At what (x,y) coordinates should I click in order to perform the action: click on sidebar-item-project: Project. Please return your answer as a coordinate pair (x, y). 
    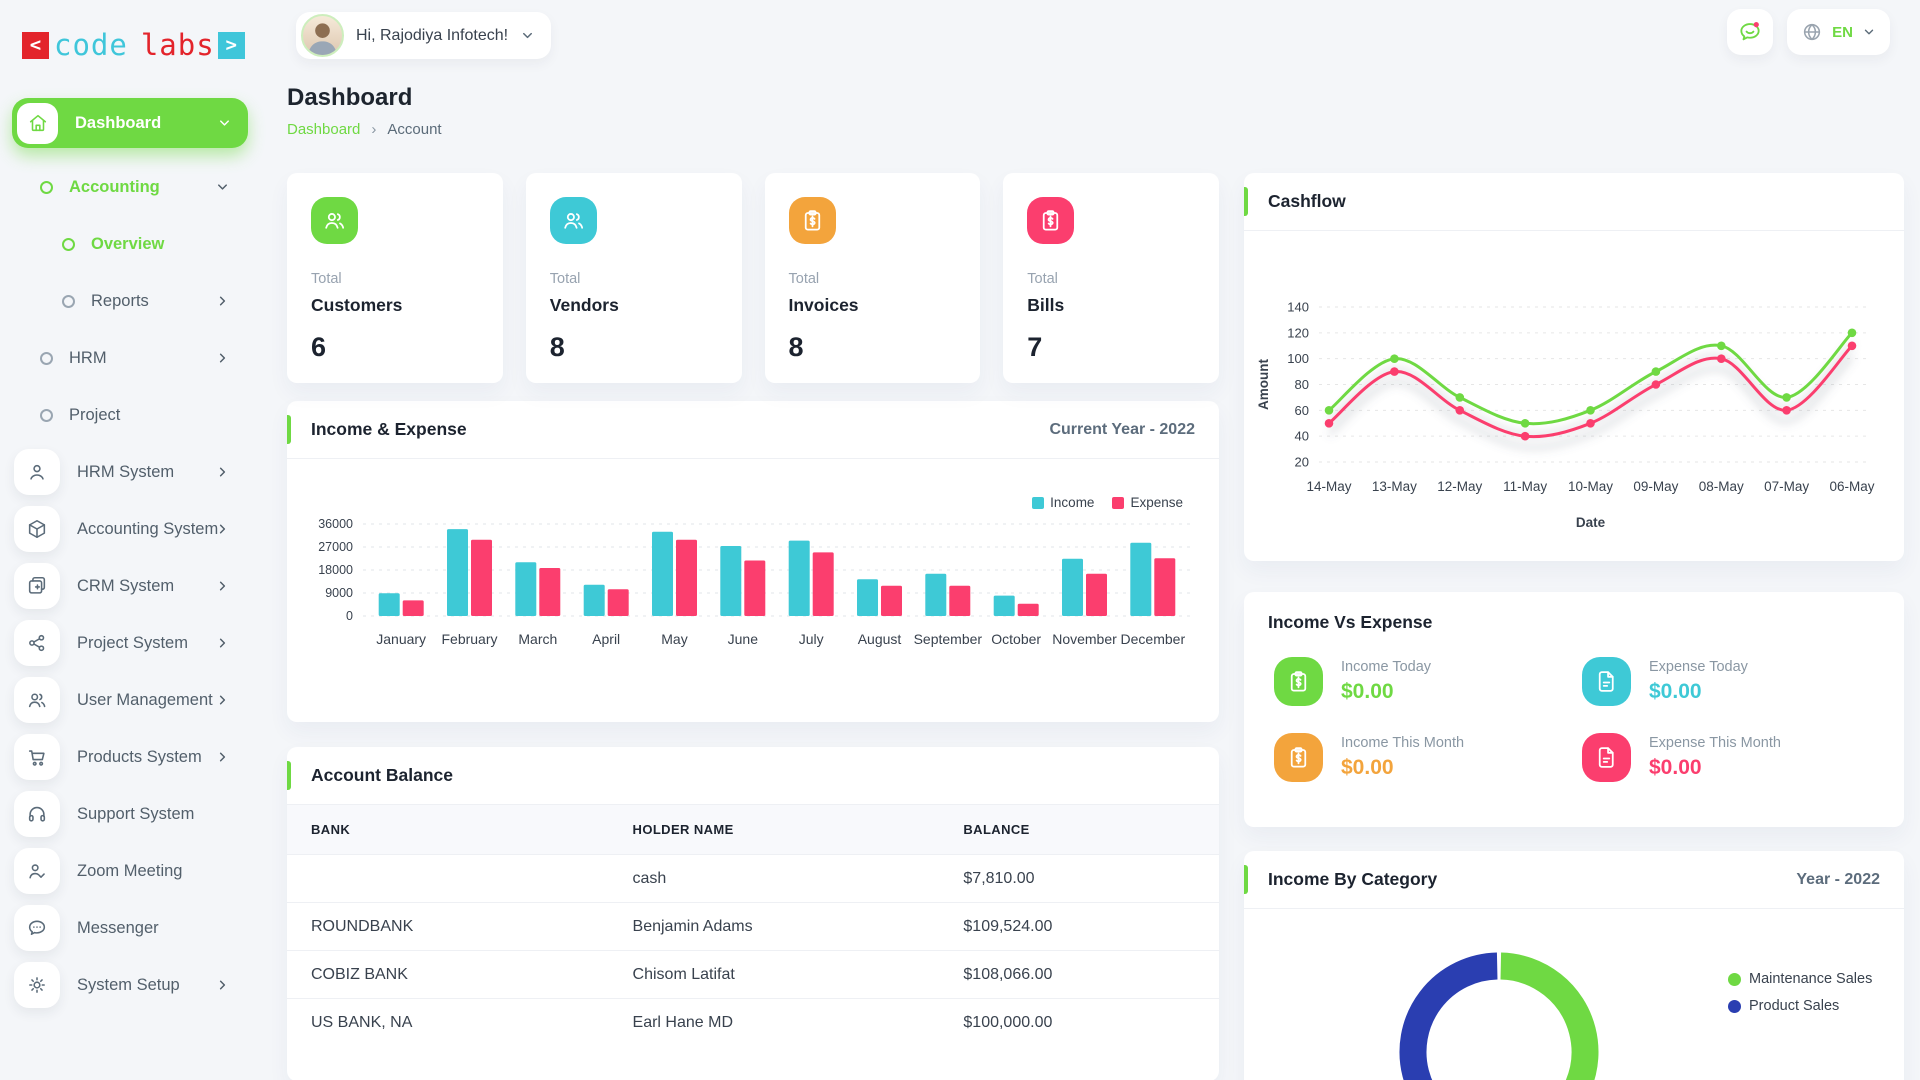
    Looking at the image, I should click on (130, 415).